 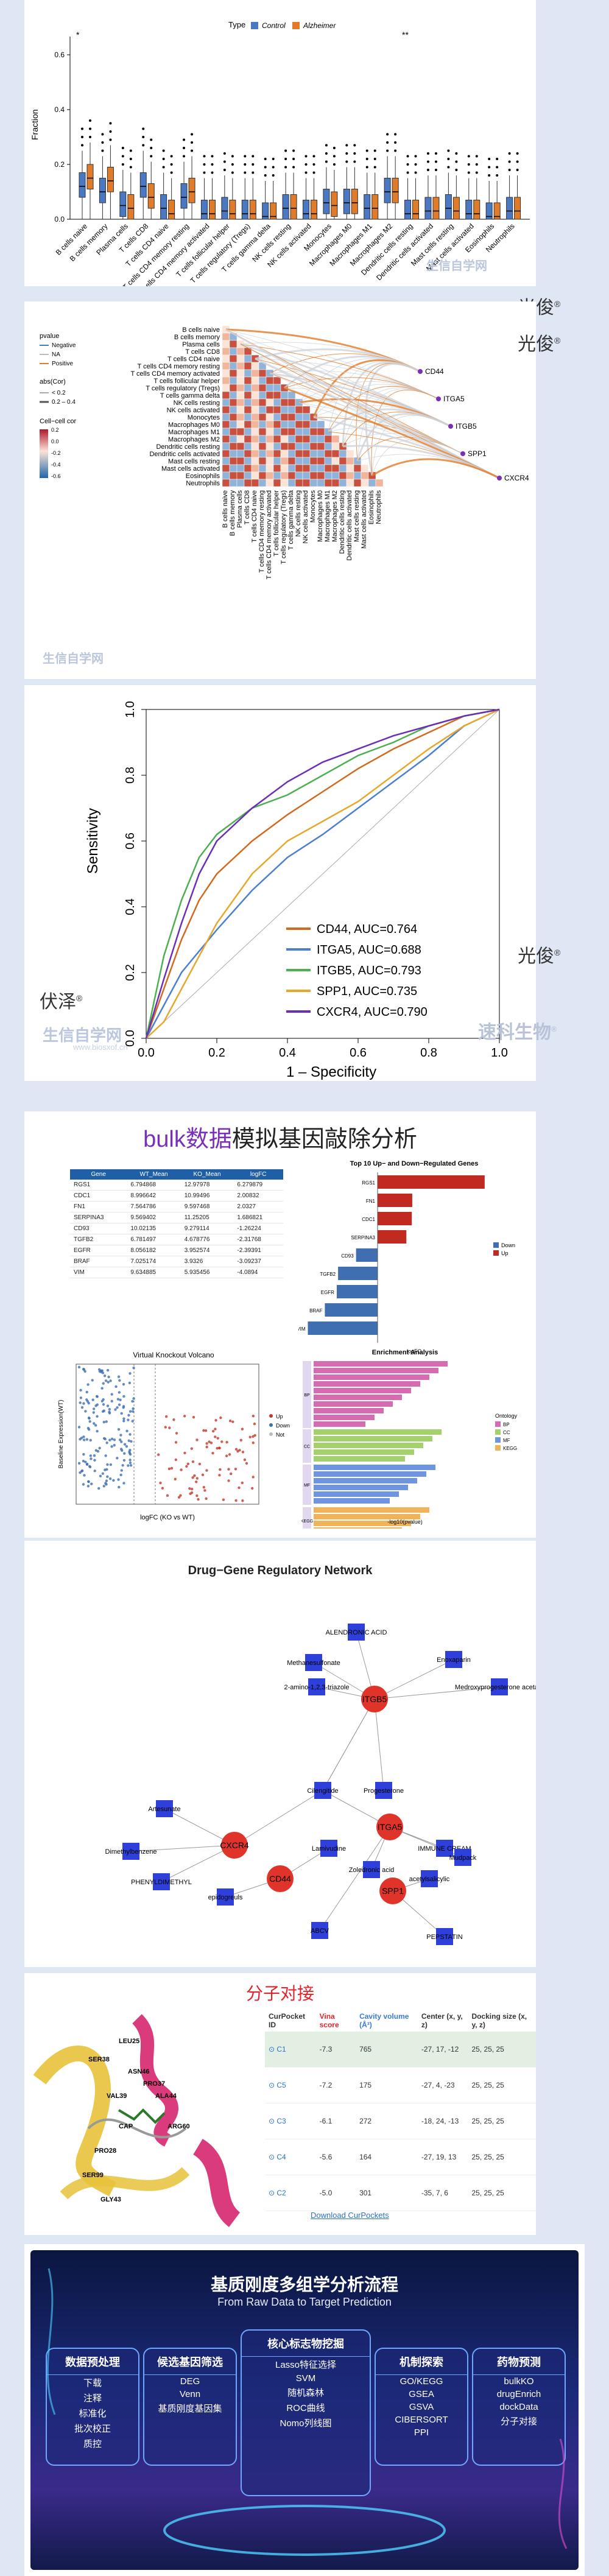 What do you see at coordinates (400, 2157) in the screenshot?
I see `docking-row: ⊙ C4 -5.6 164 -27, 19, 13 25, 25, 25` at bounding box center [400, 2157].